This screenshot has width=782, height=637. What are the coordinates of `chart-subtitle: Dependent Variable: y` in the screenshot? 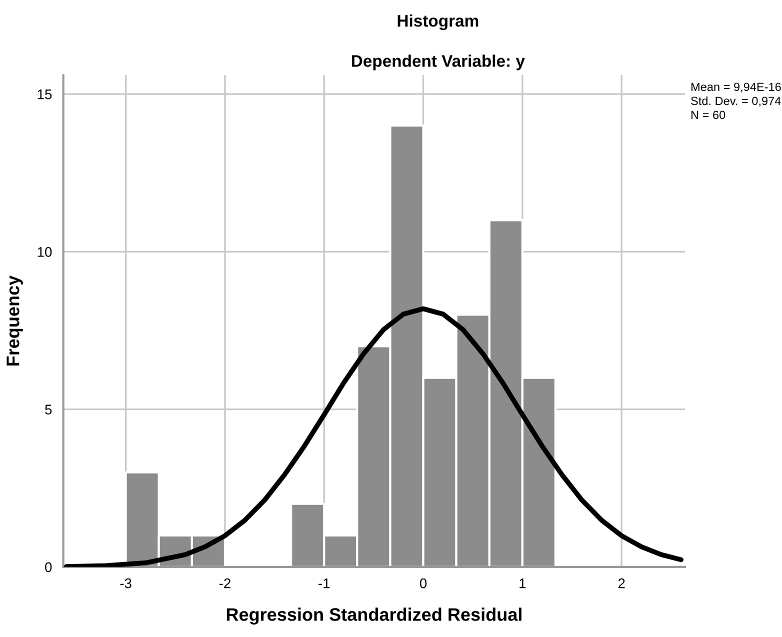 It's located at (438, 62).